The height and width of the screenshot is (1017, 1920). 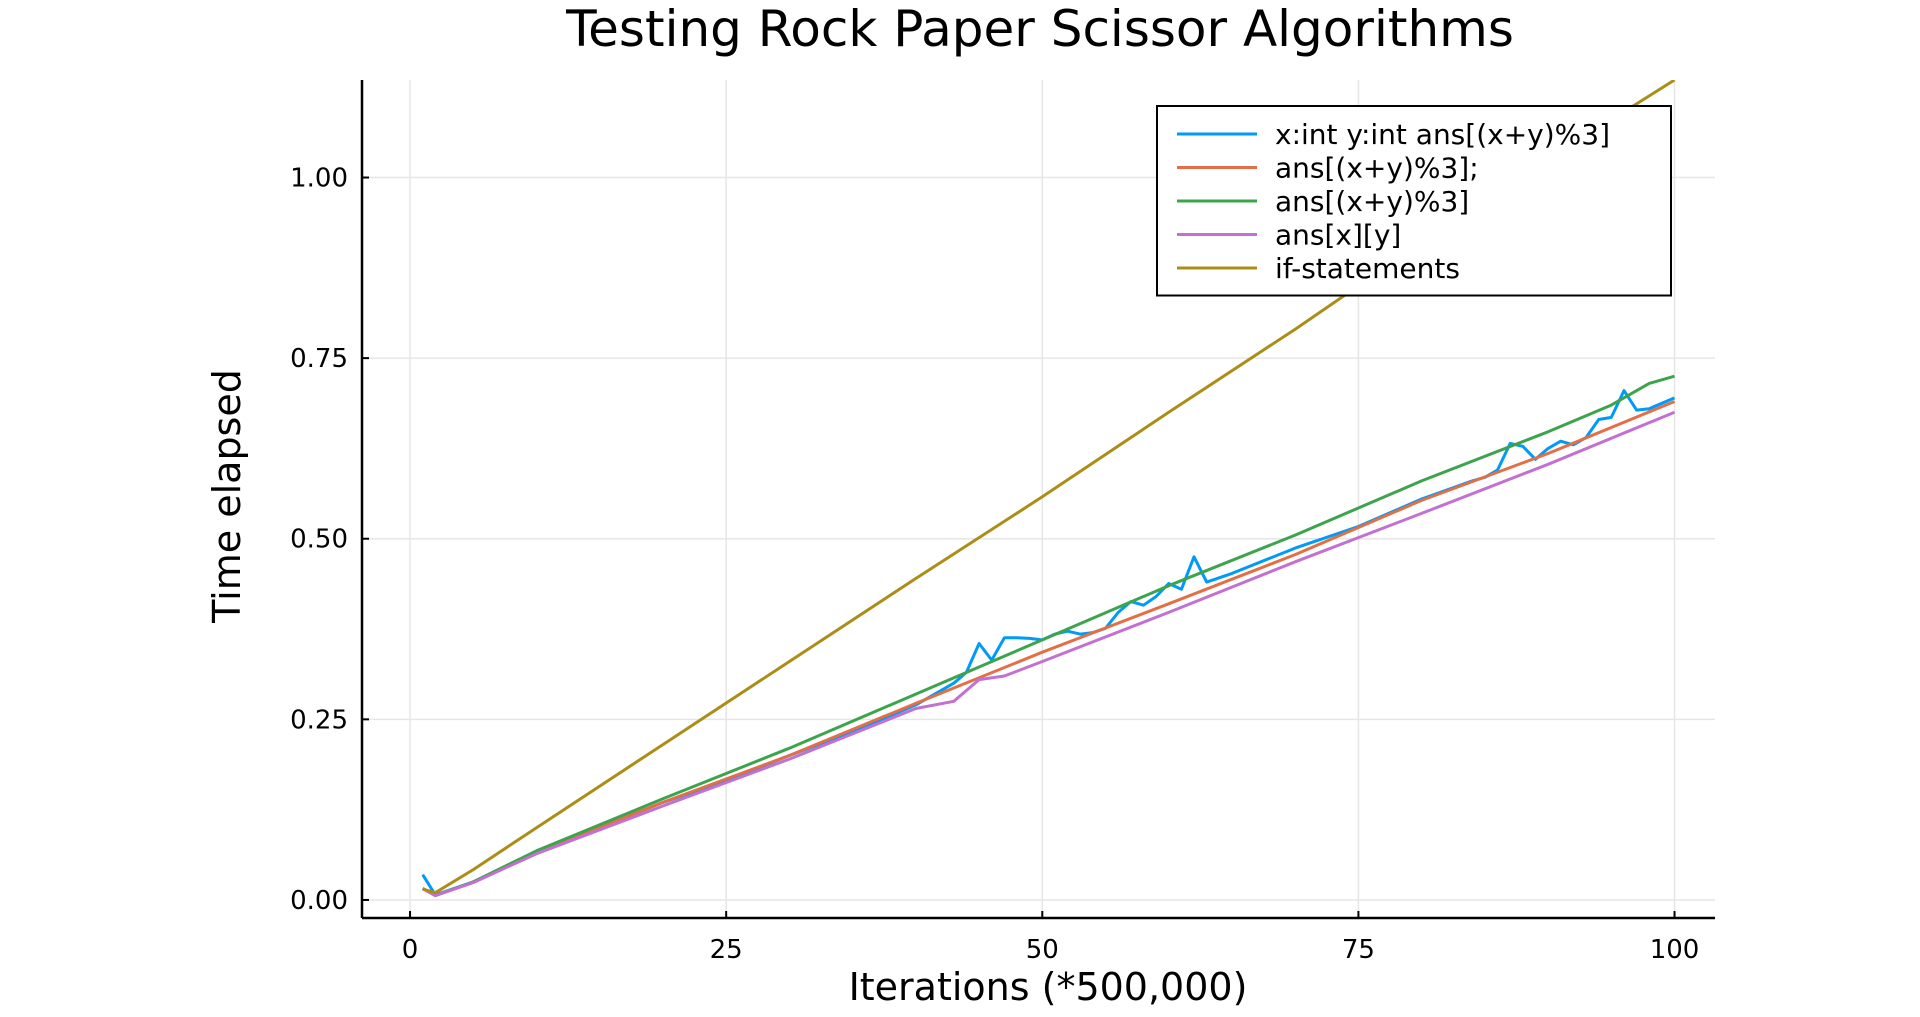 I want to click on y-tick-label-4: 1.00, so click(x=319, y=179).